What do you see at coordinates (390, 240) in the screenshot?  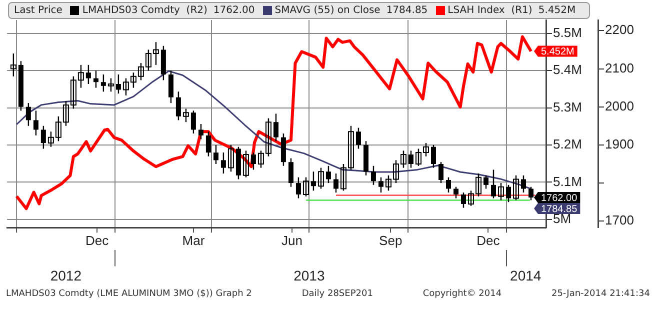 I see `x-tick-label: Sep` at bounding box center [390, 240].